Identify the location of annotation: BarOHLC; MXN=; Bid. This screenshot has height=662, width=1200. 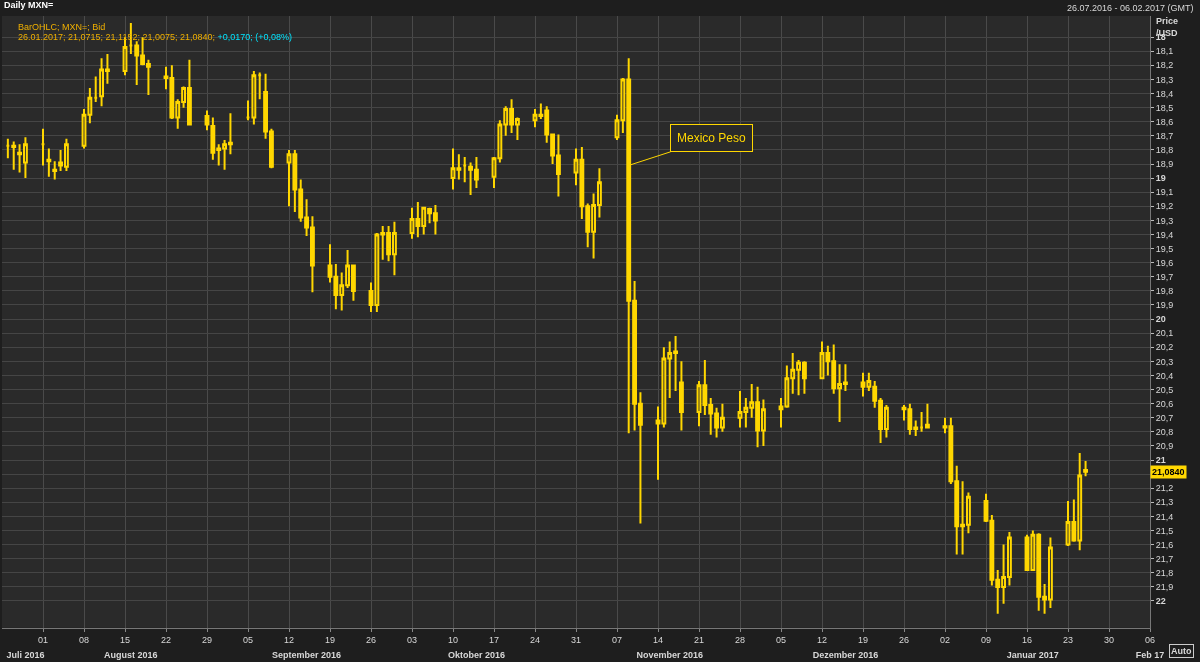
(62, 27).